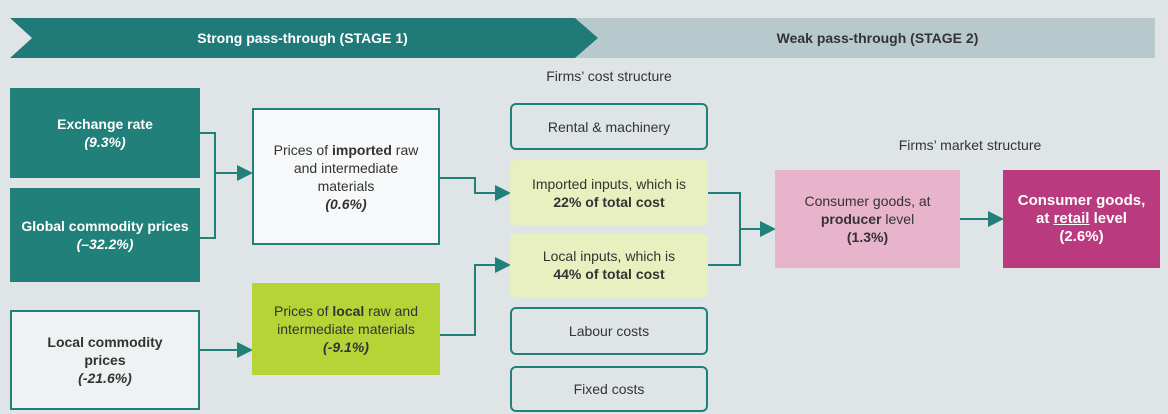 Image resolution: width=1168 pixels, height=414 pixels. I want to click on label: Fixed costs, so click(609, 389).